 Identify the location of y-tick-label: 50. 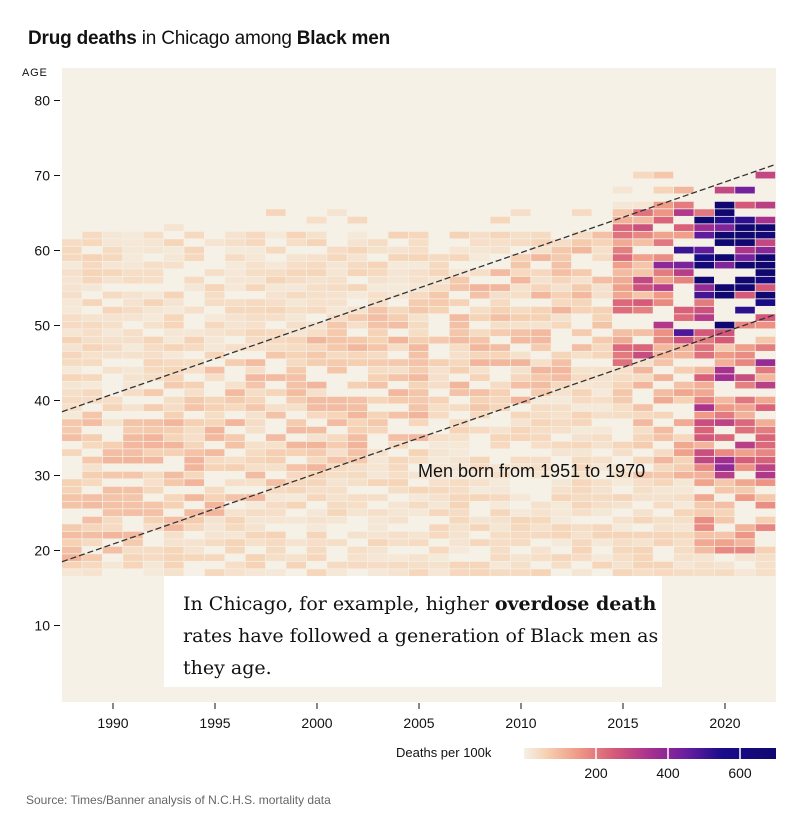
(42, 326).